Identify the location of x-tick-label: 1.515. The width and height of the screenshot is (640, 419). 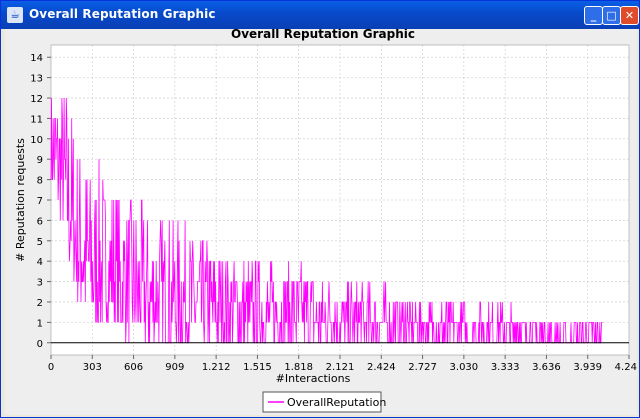
(257, 367).